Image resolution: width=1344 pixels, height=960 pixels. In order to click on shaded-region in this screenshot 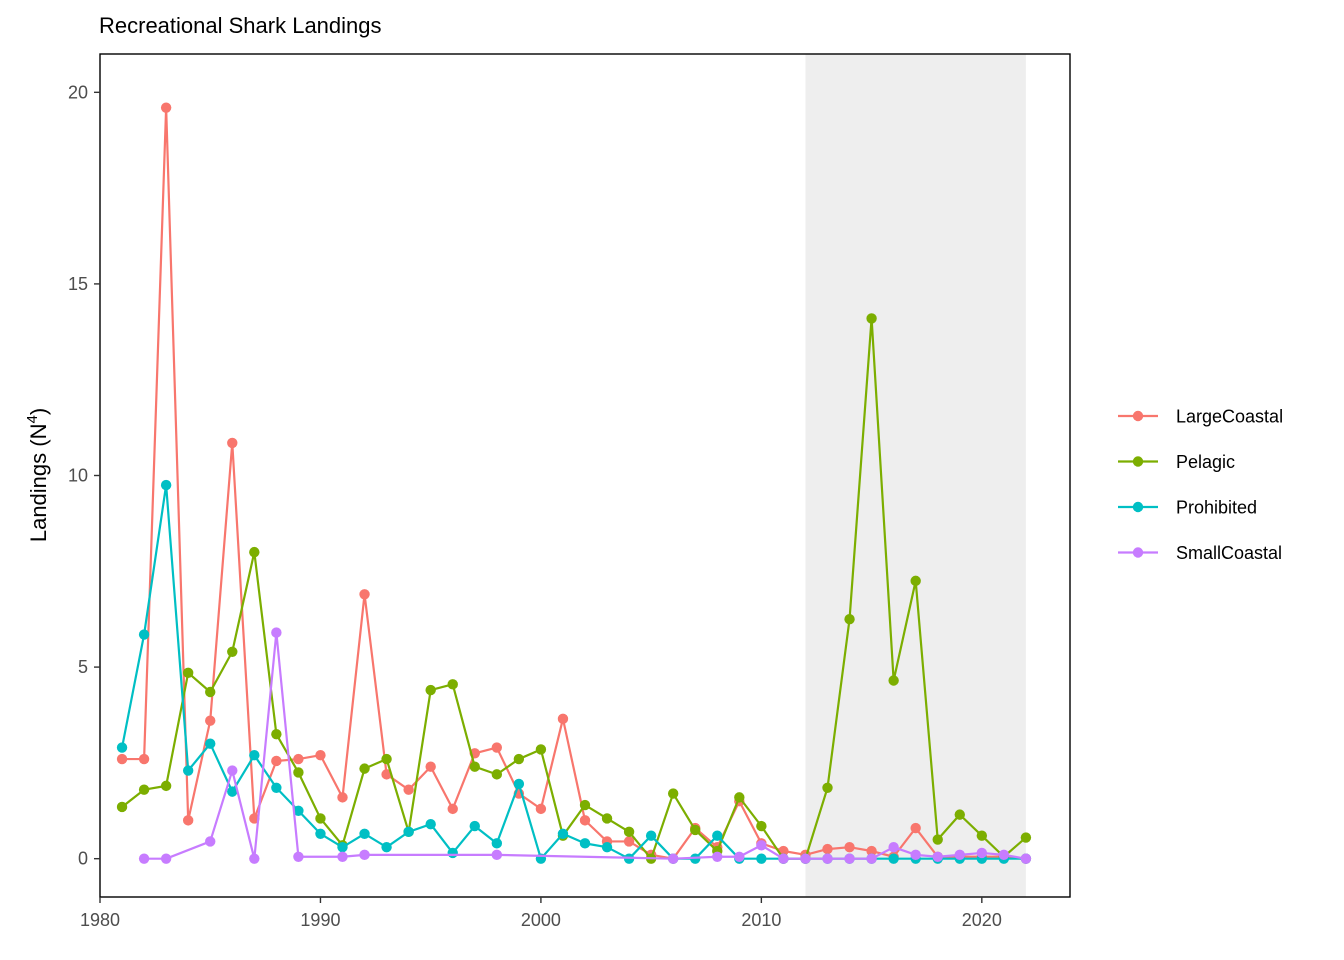, I will do `click(915, 475)`.